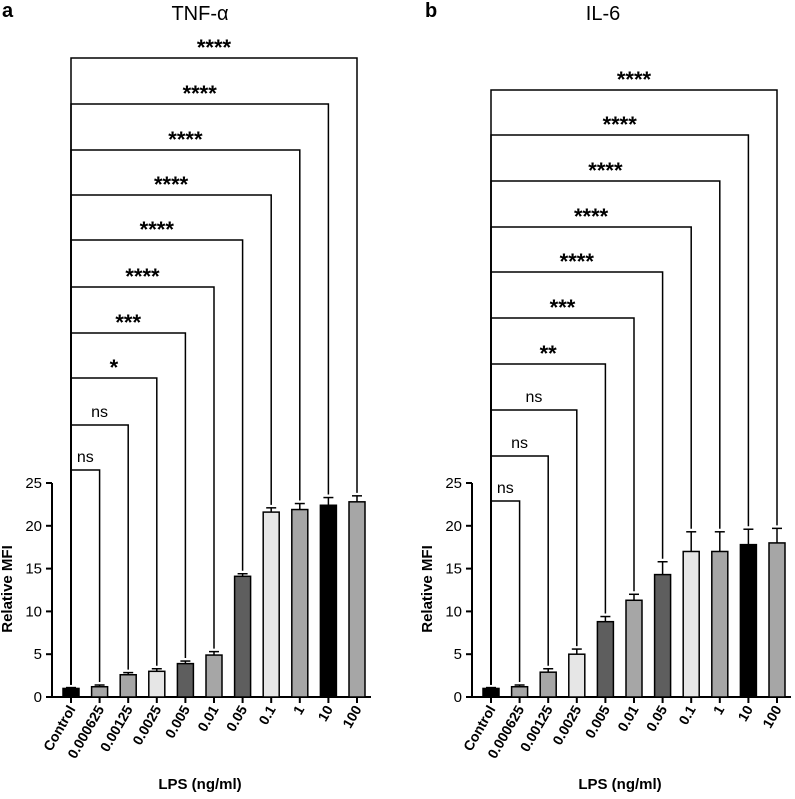 Image resolution: width=795 pixels, height=799 pixels. What do you see at coordinates (199, 14) in the screenshot?
I see `chart-title: TNF-α` at bounding box center [199, 14].